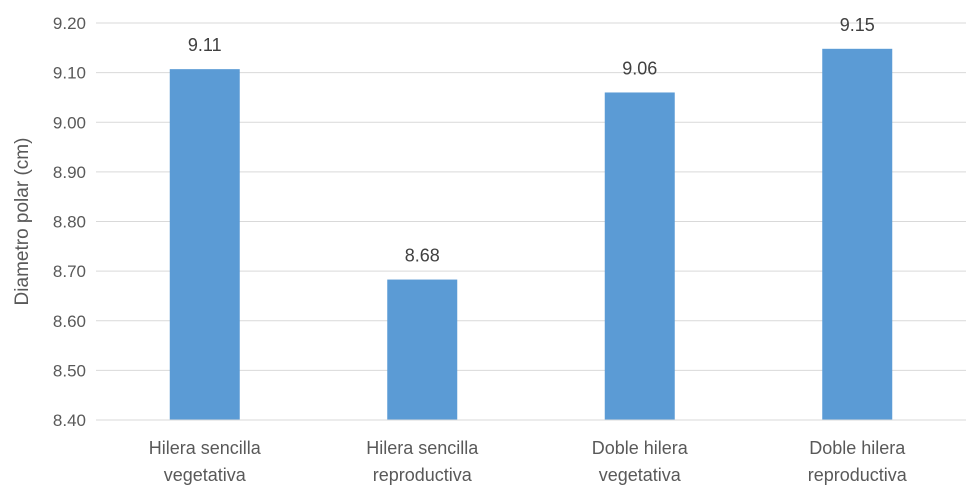 The image size is (979, 491). What do you see at coordinates (69, 420) in the screenshot?
I see `y-tick-label: 8.40` at bounding box center [69, 420].